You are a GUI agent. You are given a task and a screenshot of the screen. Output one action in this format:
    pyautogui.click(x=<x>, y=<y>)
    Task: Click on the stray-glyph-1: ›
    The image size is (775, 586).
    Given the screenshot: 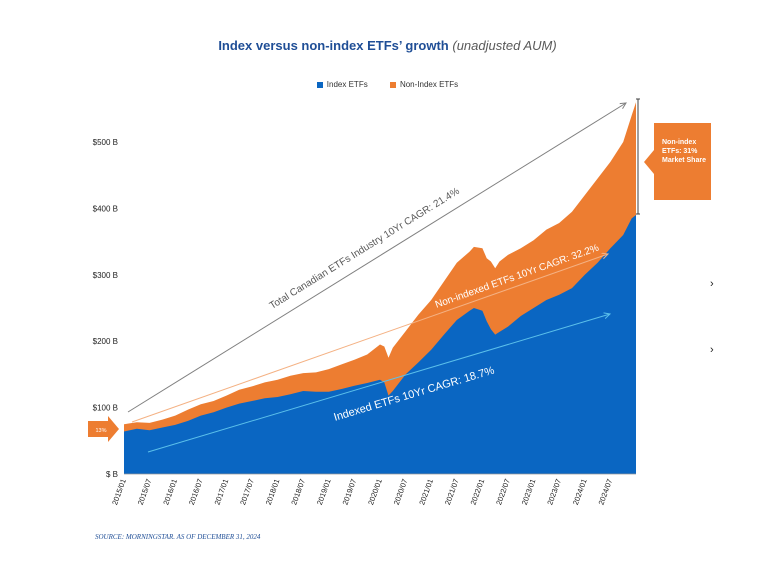 What is the action you would take?
    pyautogui.click(x=712, y=284)
    